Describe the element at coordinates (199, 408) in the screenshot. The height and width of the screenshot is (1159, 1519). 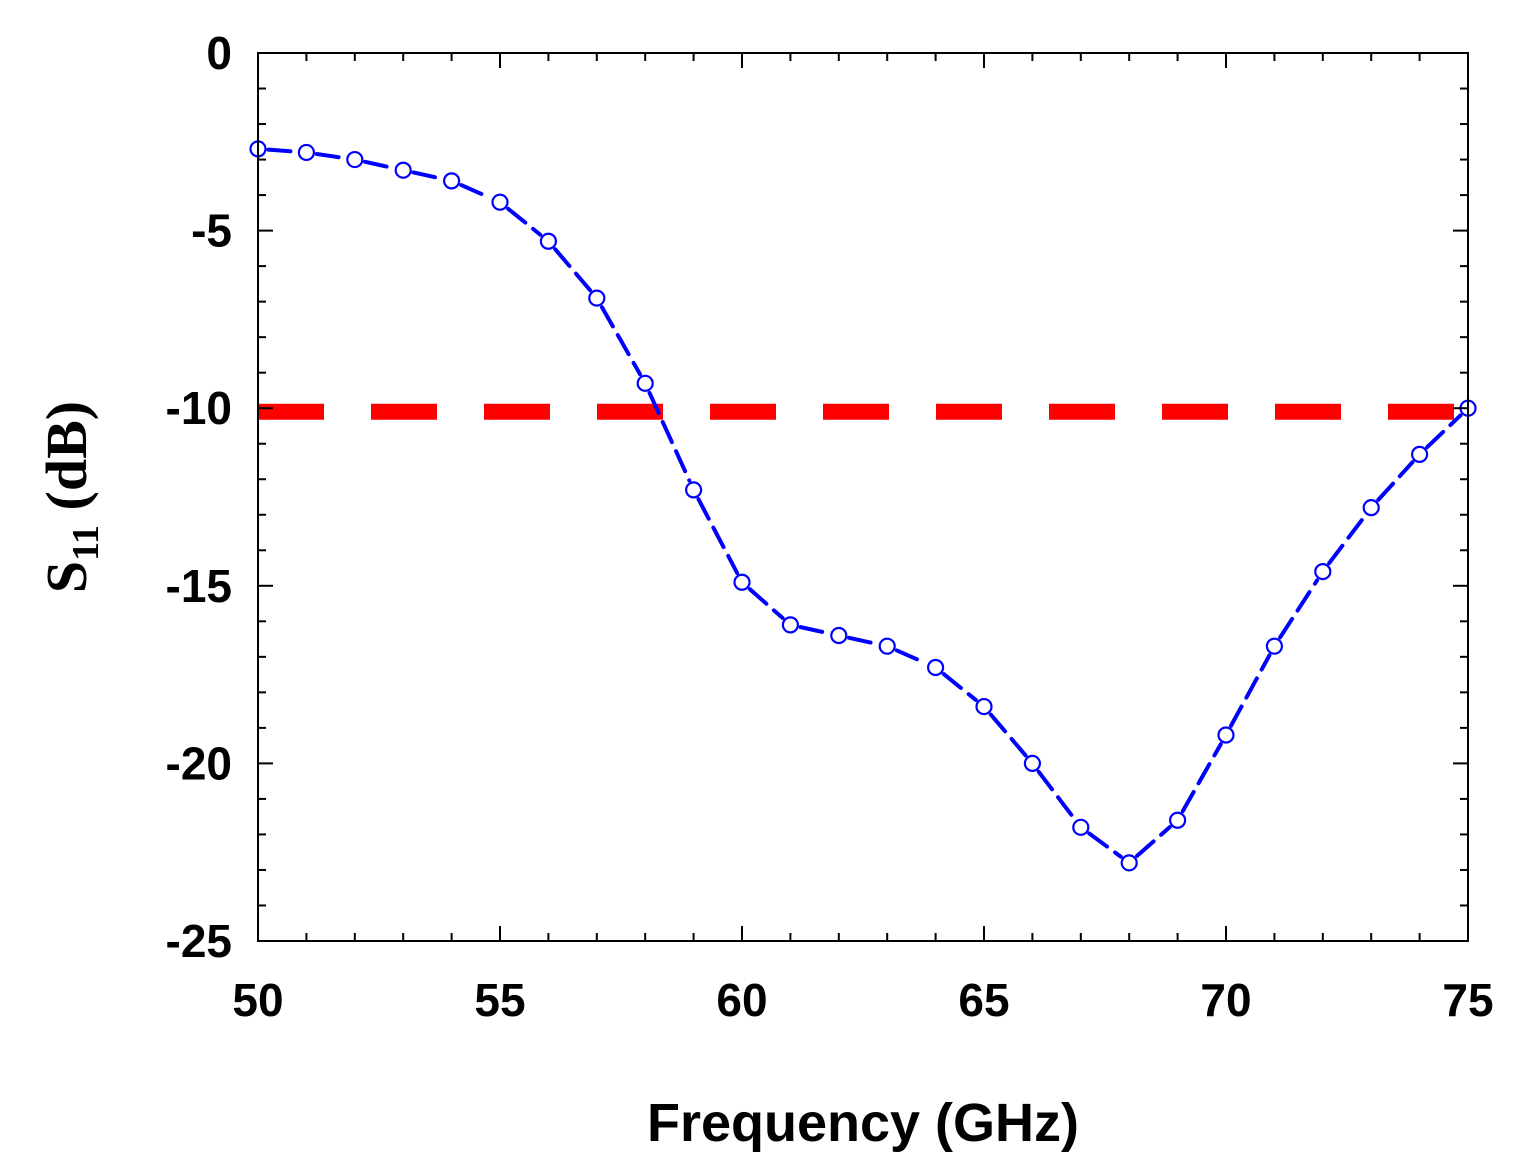
I see `y-tick-label: -10` at that location.